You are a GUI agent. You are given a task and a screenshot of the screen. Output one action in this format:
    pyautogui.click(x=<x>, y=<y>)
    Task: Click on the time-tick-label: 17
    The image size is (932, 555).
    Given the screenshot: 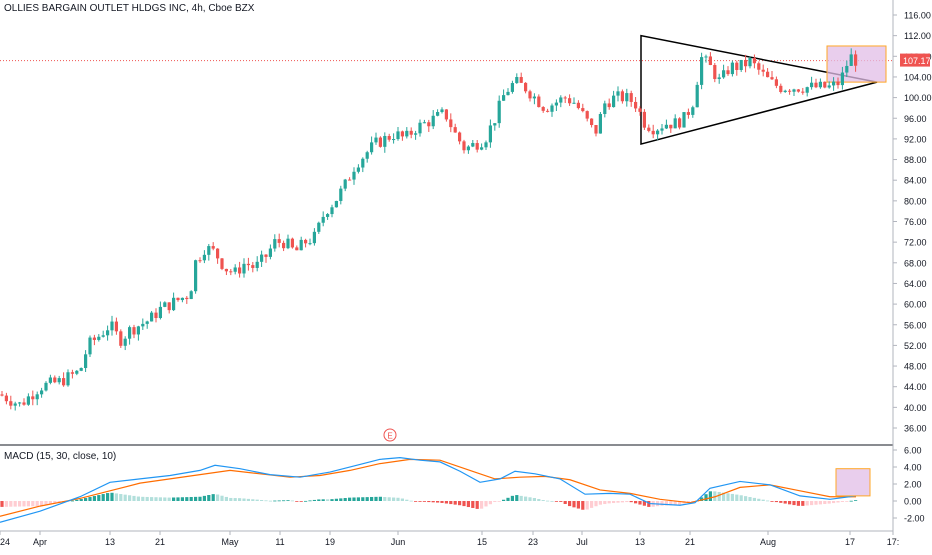 What is the action you would take?
    pyautogui.click(x=850, y=542)
    